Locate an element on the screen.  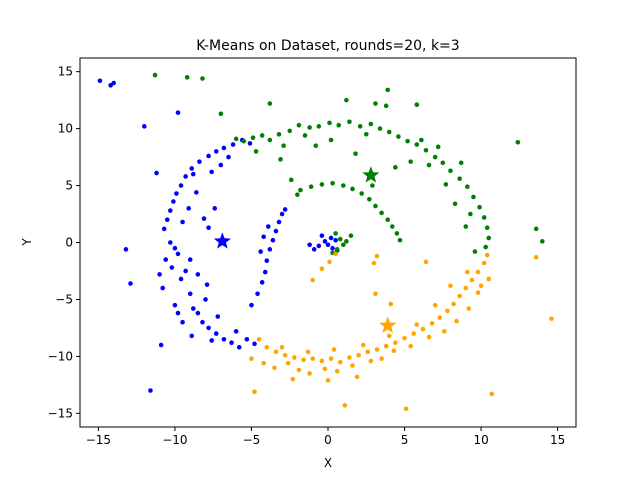
x-tick-label: −15 is located at coordinates (98, 440).